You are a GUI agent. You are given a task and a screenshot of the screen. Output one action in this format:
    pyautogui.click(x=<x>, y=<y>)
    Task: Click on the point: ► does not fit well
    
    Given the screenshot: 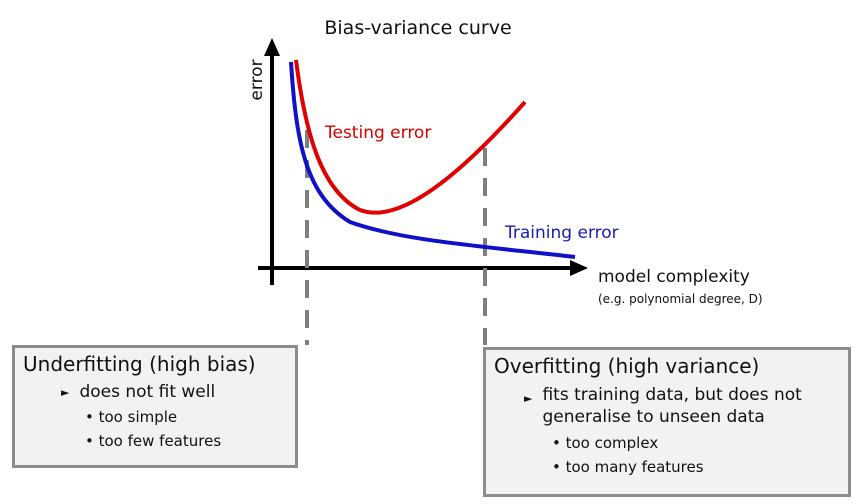 What is the action you would take?
    pyautogui.click(x=138, y=392)
    